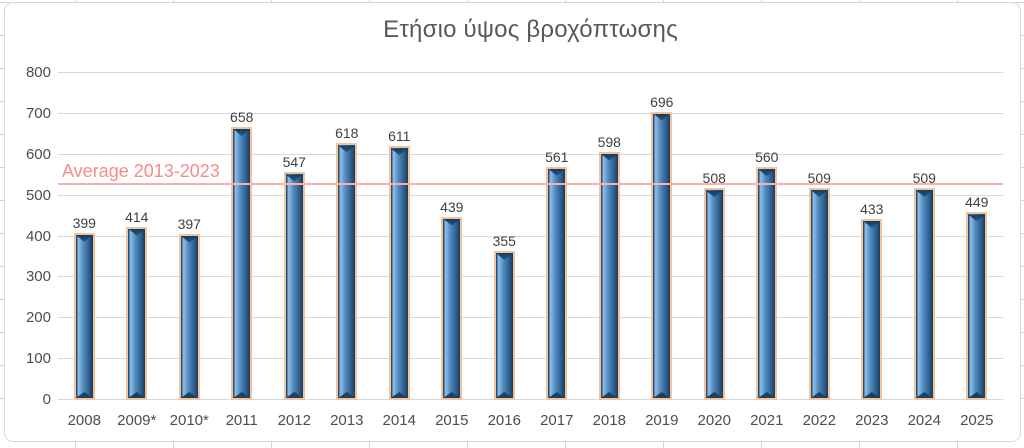  What do you see at coordinates (872, 420) in the screenshot?
I see `x-tick-label-2023: 2023` at bounding box center [872, 420].